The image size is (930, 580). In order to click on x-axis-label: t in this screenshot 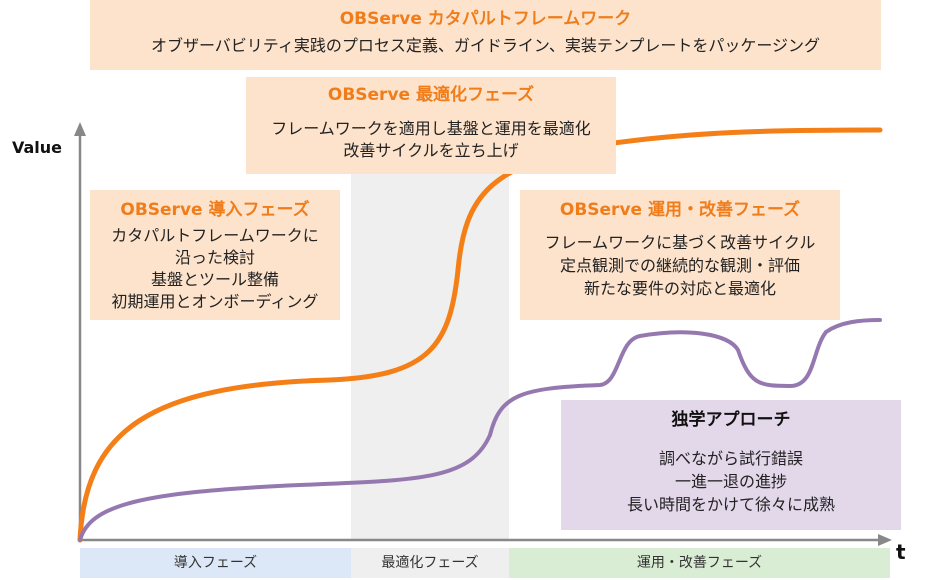, I will do `click(901, 552)`.